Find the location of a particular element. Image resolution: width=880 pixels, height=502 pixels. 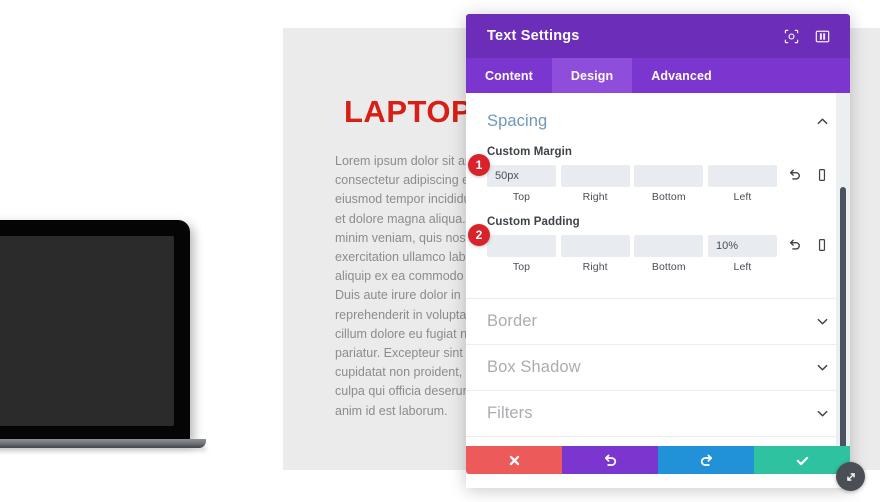

padding-right-caption: Right is located at coordinates (595, 267).